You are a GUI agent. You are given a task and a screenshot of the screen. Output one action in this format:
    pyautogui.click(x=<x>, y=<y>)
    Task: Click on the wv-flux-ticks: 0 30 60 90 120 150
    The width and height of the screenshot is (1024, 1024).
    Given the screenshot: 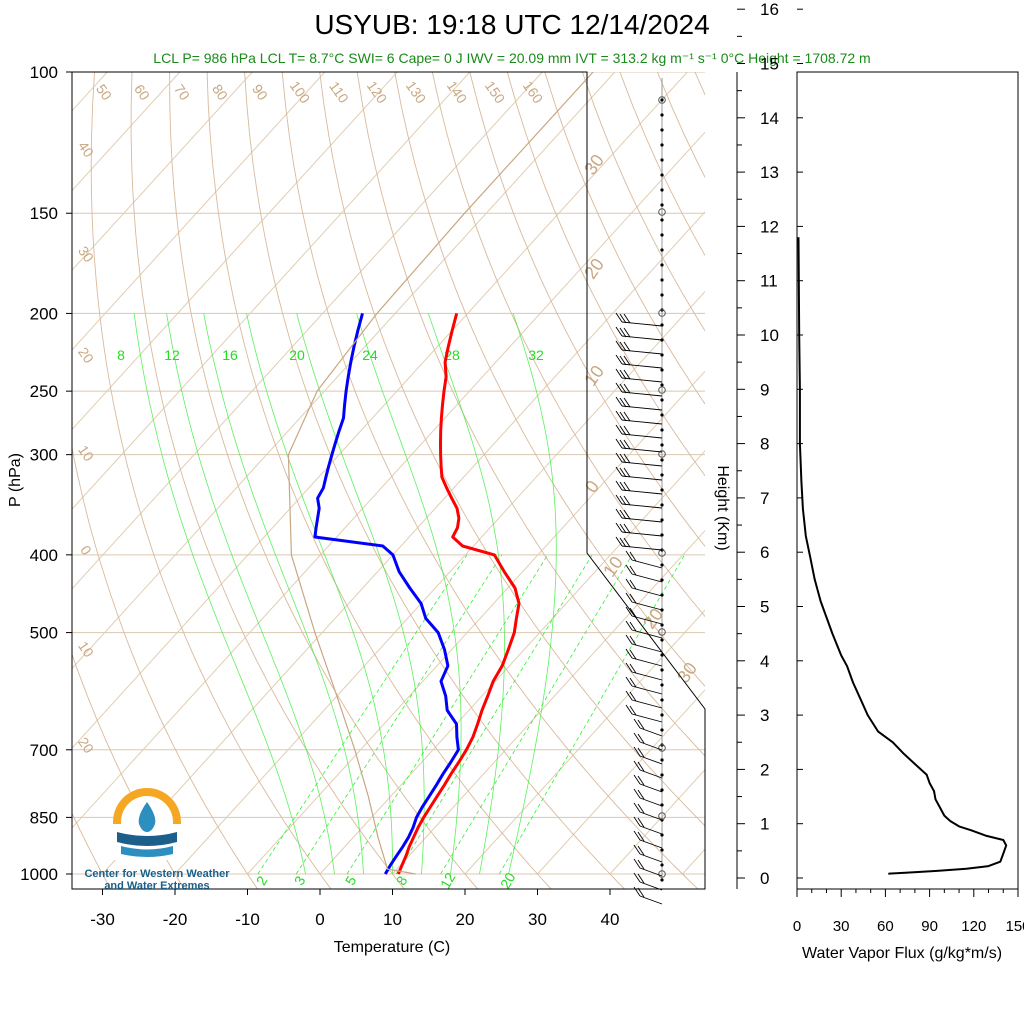 What is the action you would take?
    pyautogui.click(x=908, y=912)
    